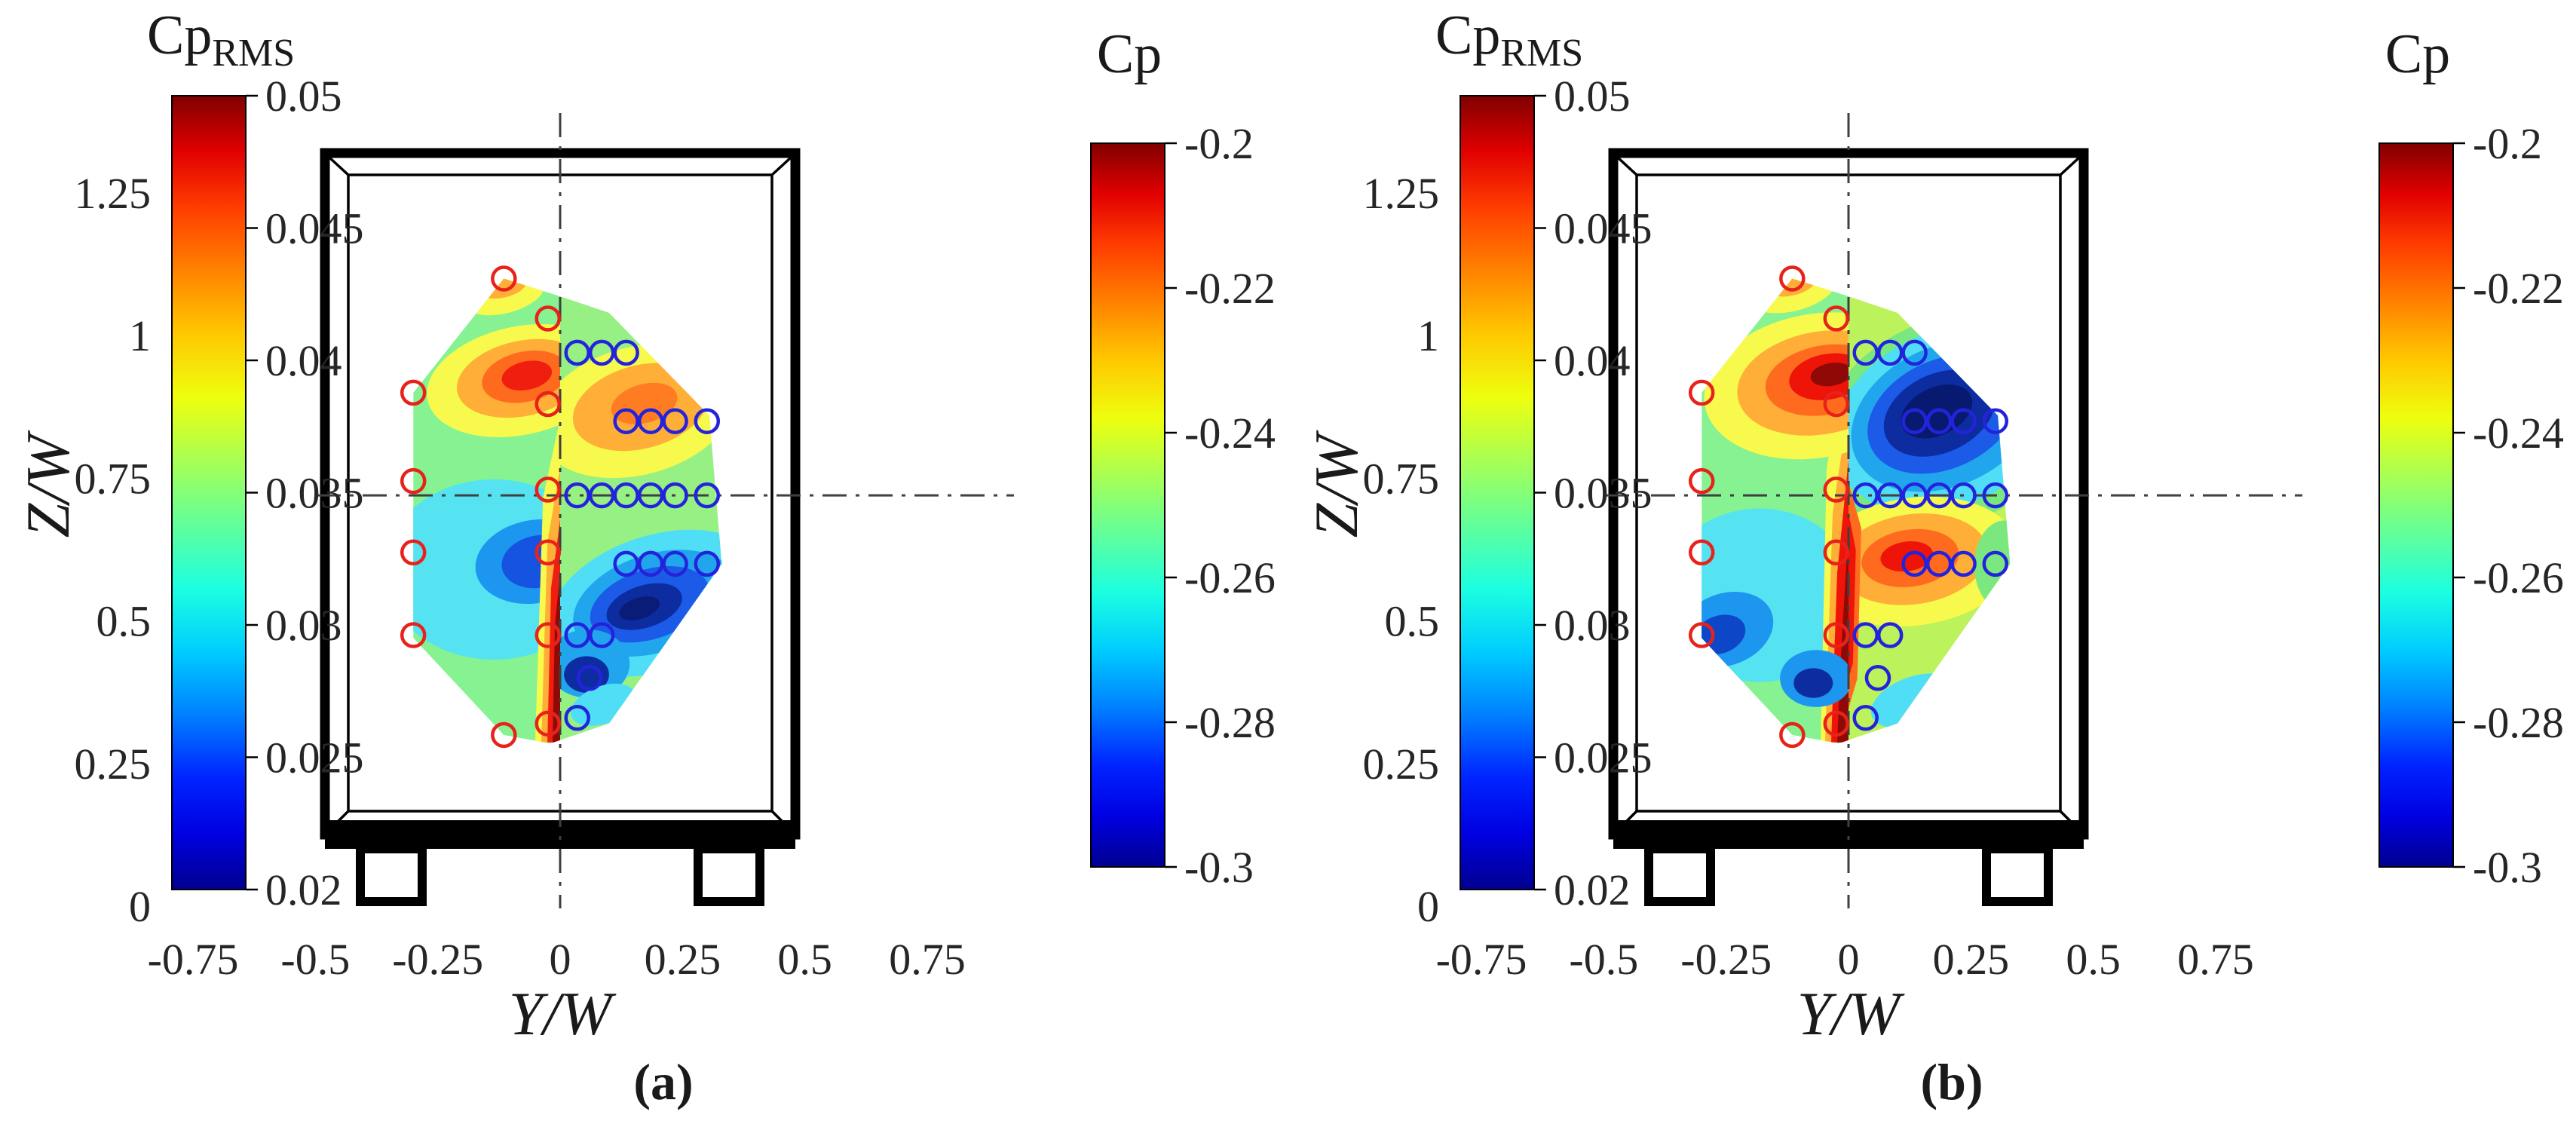  I want to click on colorbar-left-tick-label: 0.04, so click(303, 360).